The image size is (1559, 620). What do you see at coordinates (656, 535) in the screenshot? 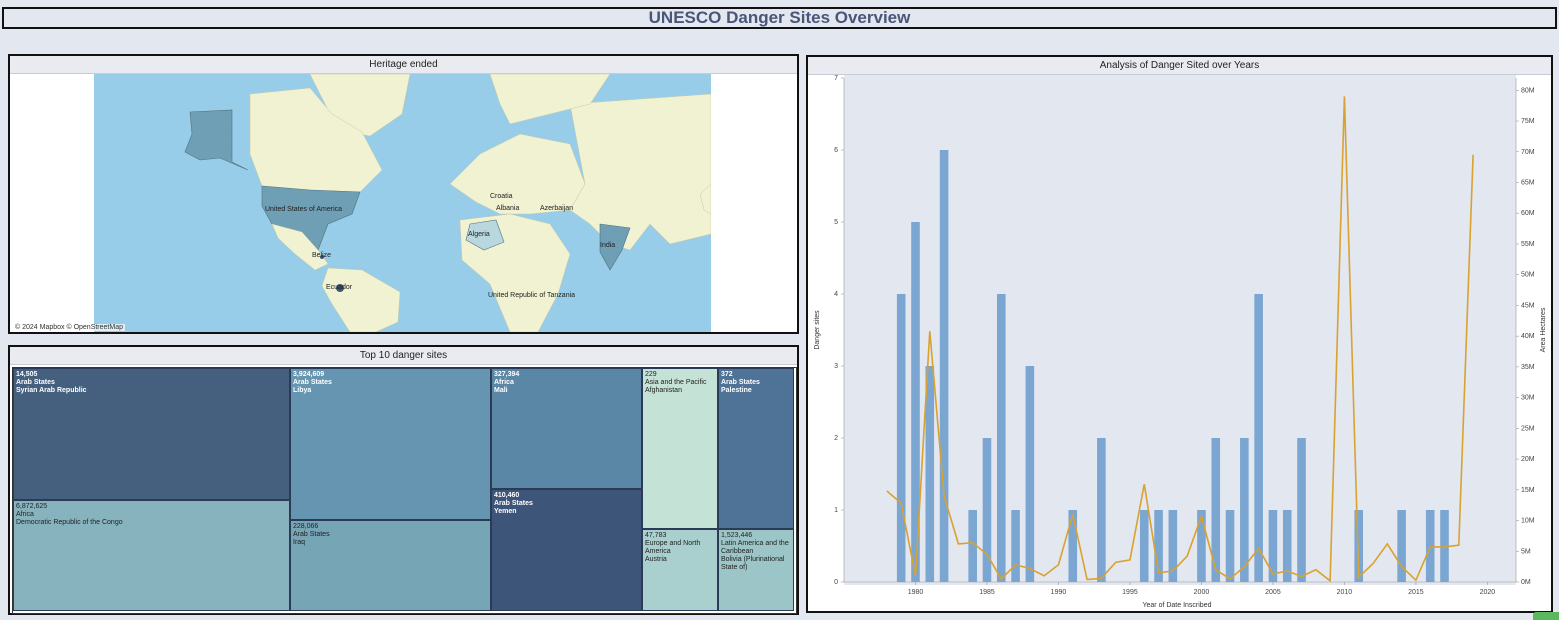
I see `tile-value: 47,783` at bounding box center [656, 535].